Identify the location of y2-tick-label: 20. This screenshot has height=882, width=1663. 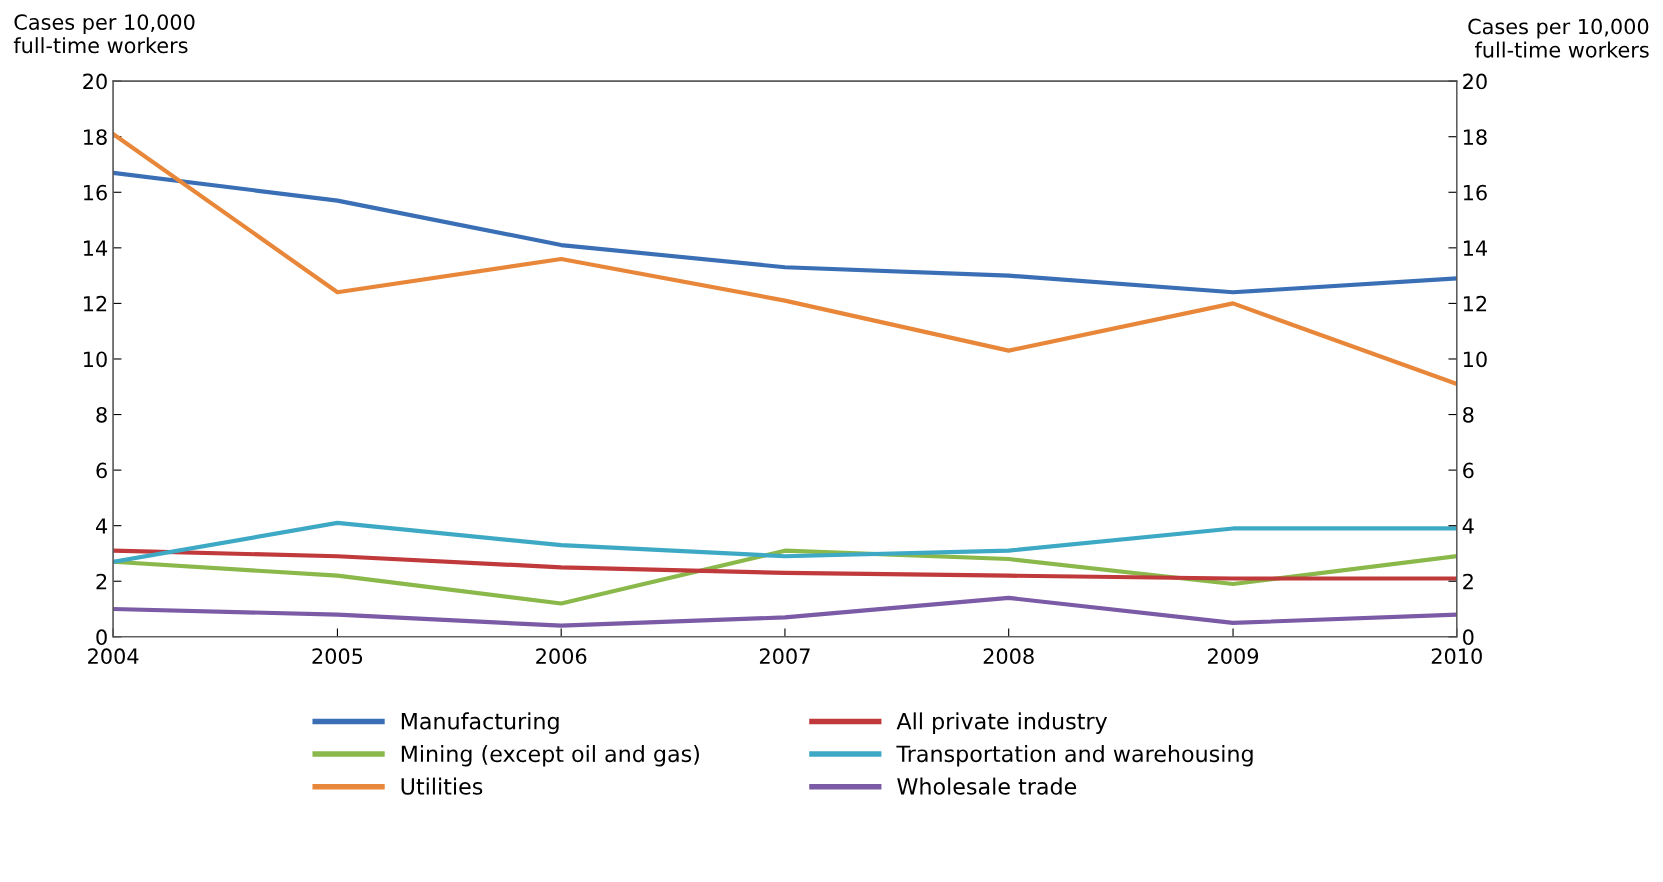
(1475, 81).